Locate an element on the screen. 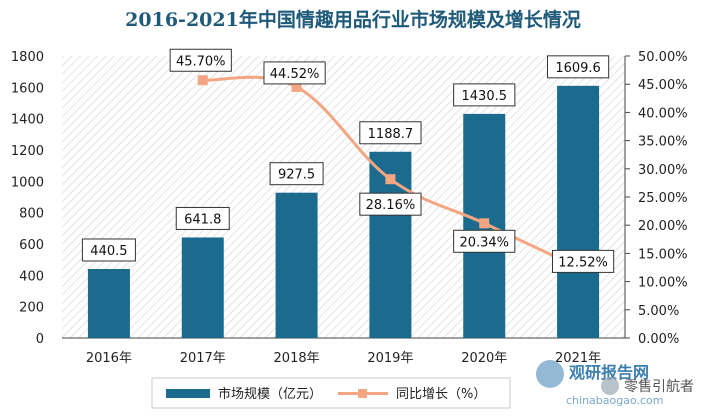 This screenshot has height=419, width=706. right-tick-label: 45.00% is located at coordinates (663, 85).